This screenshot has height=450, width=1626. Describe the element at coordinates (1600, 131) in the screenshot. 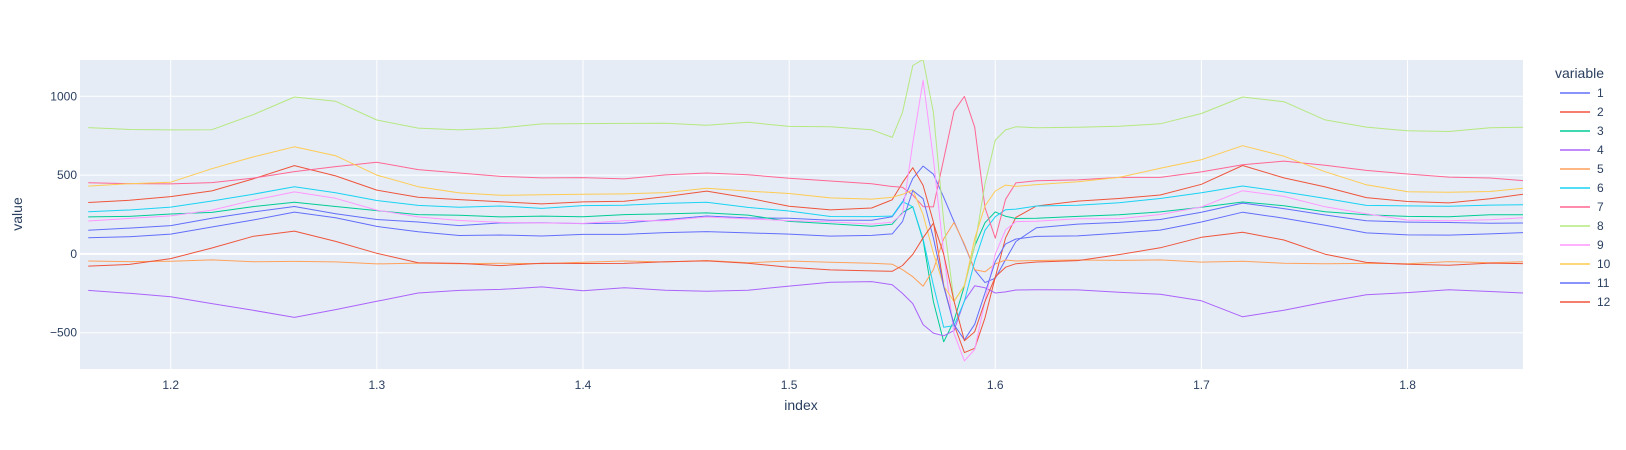

I see `legend-label-3: 3` at that location.